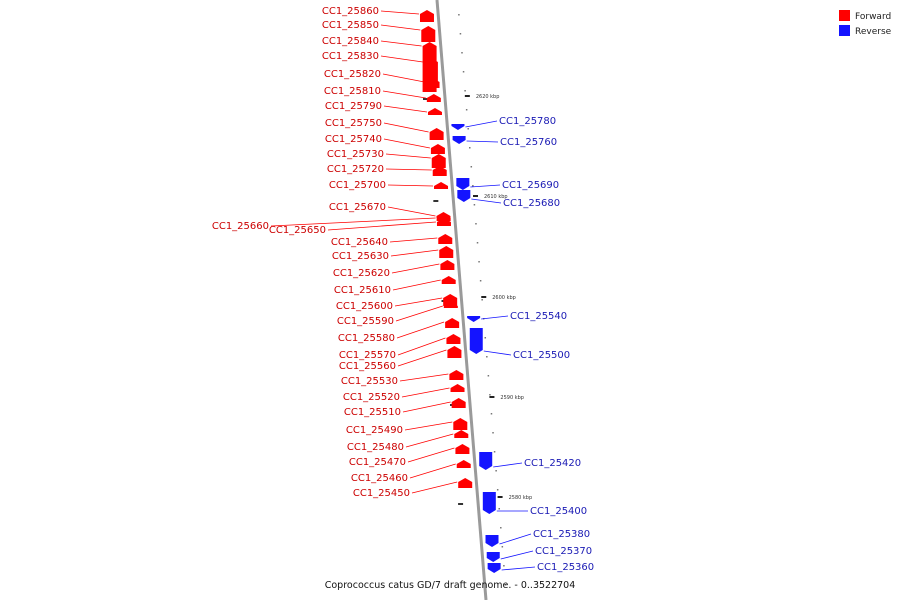 The image size is (900, 600). What do you see at coordinates (379, 478) in the screenshot?
I see `forward-gene-label: CC1_25460` at bounding box center [379, 478].